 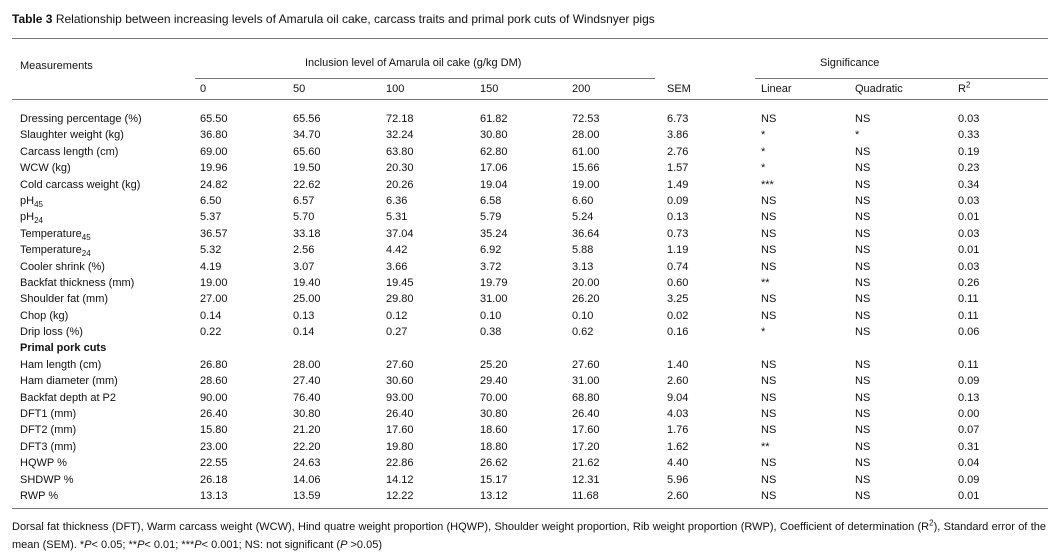 I want to click on cell: 13.12, so click(x=494, y=495).